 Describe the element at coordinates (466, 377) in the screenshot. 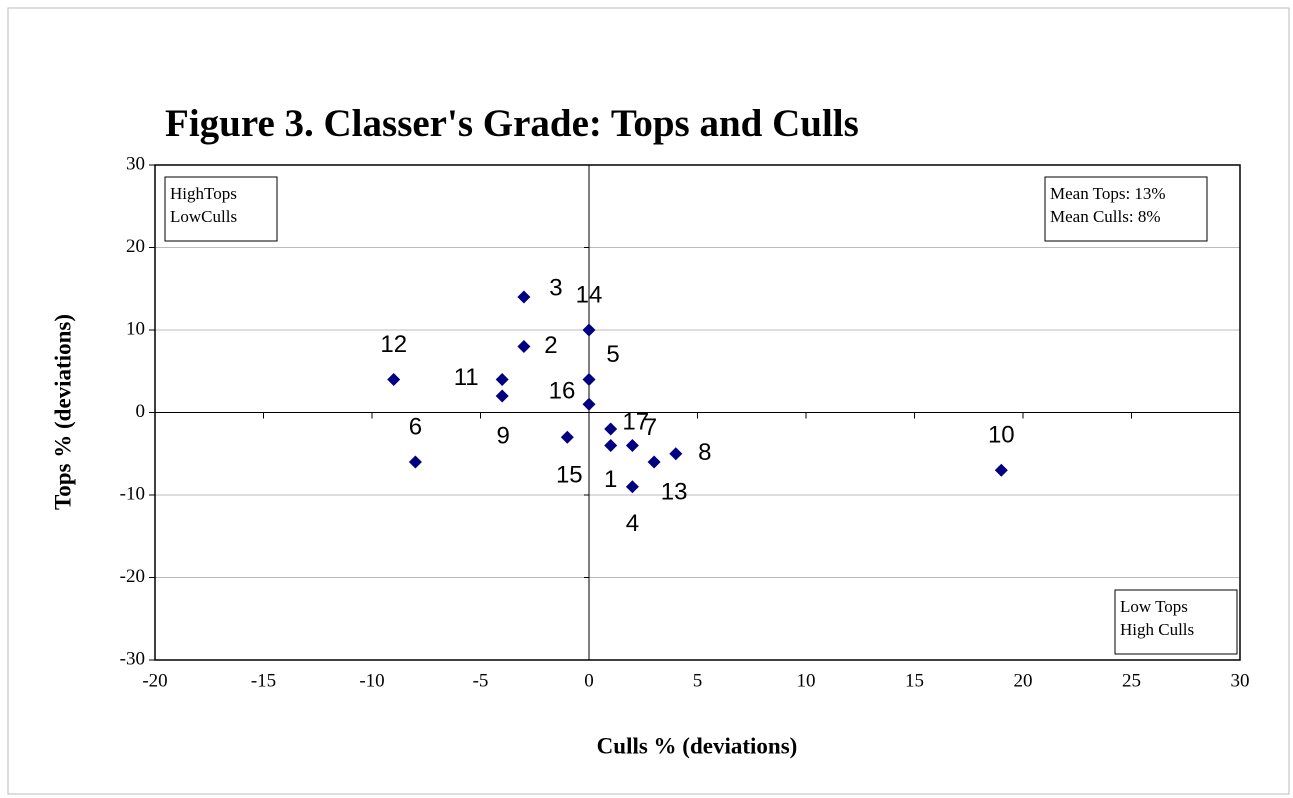

I see `point-label: 11` at that location.